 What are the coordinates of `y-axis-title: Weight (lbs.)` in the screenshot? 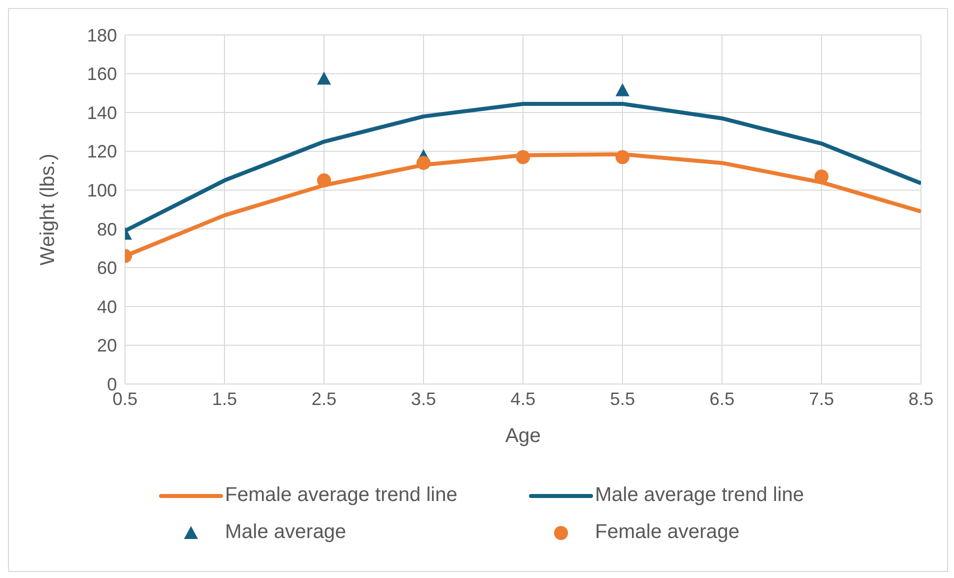 It's located at (48, 210).